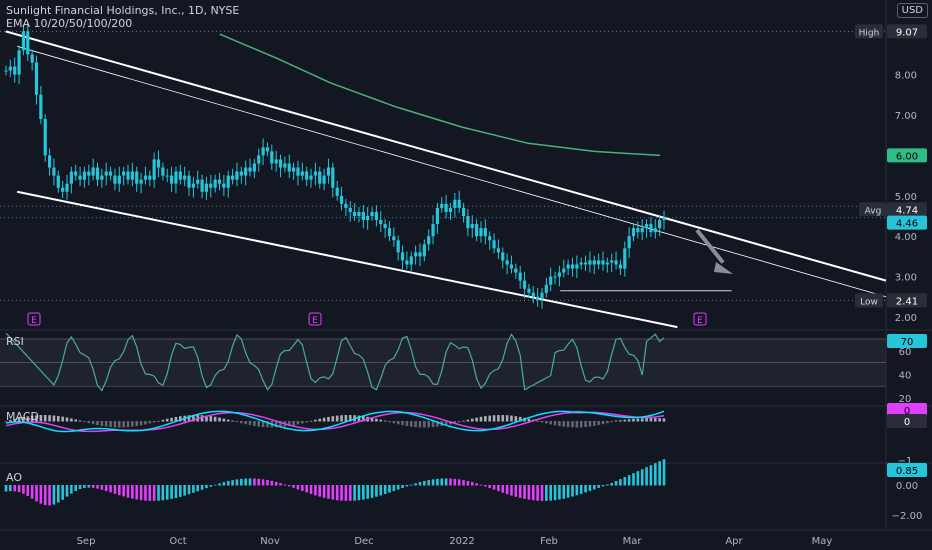 This screenshot has width=932, height=550. I want to click on indicator-legend: EMA 10/20/50/100/200, so click(69, 23).